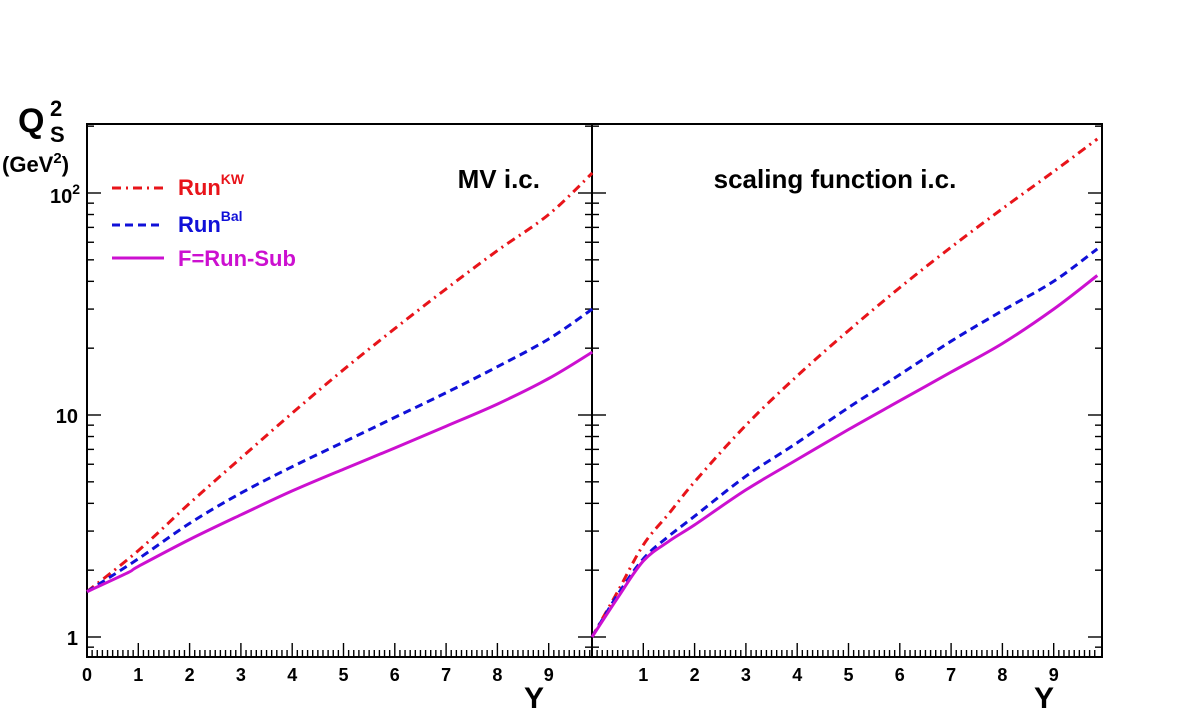 The height and width of the screenshot is (723, 1181). What do you see at coordinates (35, 163) in the screenshot?
I see `y-axis-unit: (GeV2)` at bounding box center [35, 163].